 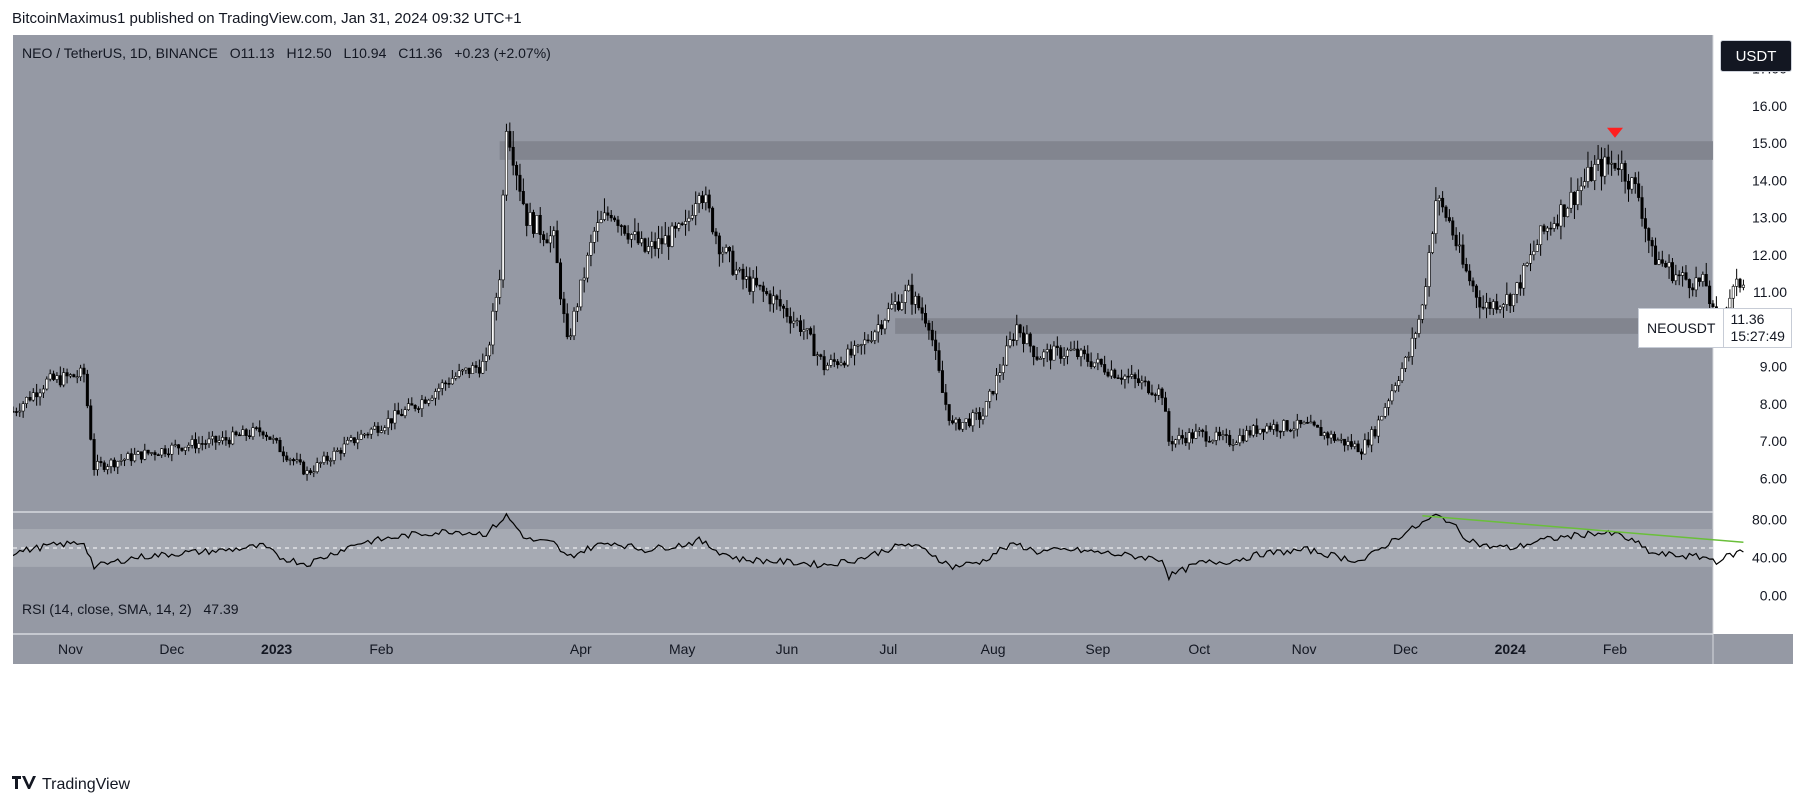 What do you see at coordinates (425, 53) in the screenshot?
I see `close-value: 11.36` at bounding box center [425, 53].